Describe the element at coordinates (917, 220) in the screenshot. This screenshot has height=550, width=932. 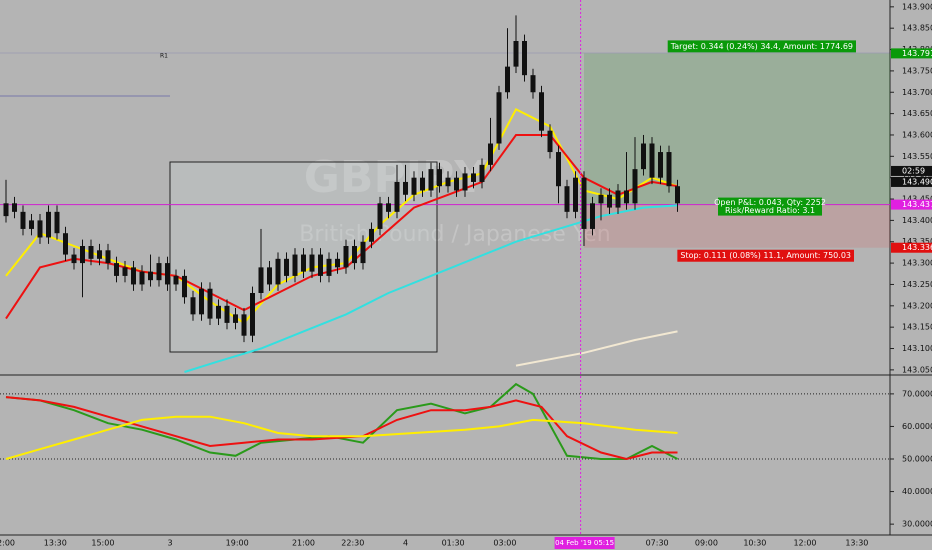
I see `y-tick-label: 143.400` at that location.